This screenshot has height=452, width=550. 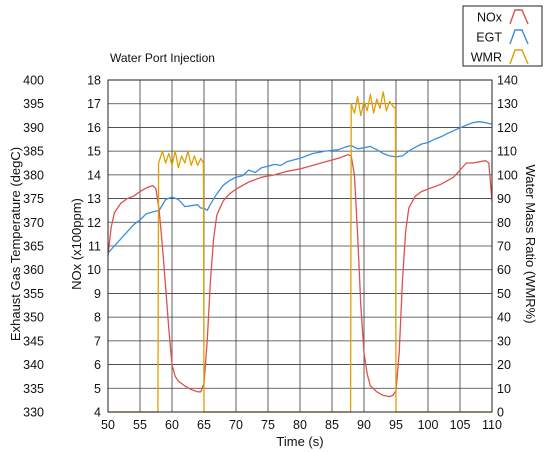 I want to click on left-tick-label: 390, so click(x=33, y=128).